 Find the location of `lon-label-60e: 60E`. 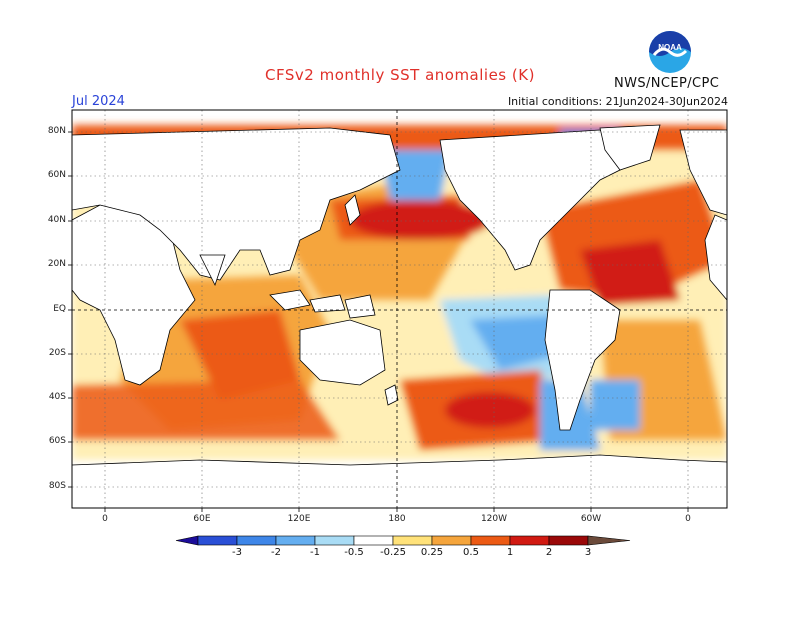

lon-label-60e: 60E is located at coordinates (202, 519).